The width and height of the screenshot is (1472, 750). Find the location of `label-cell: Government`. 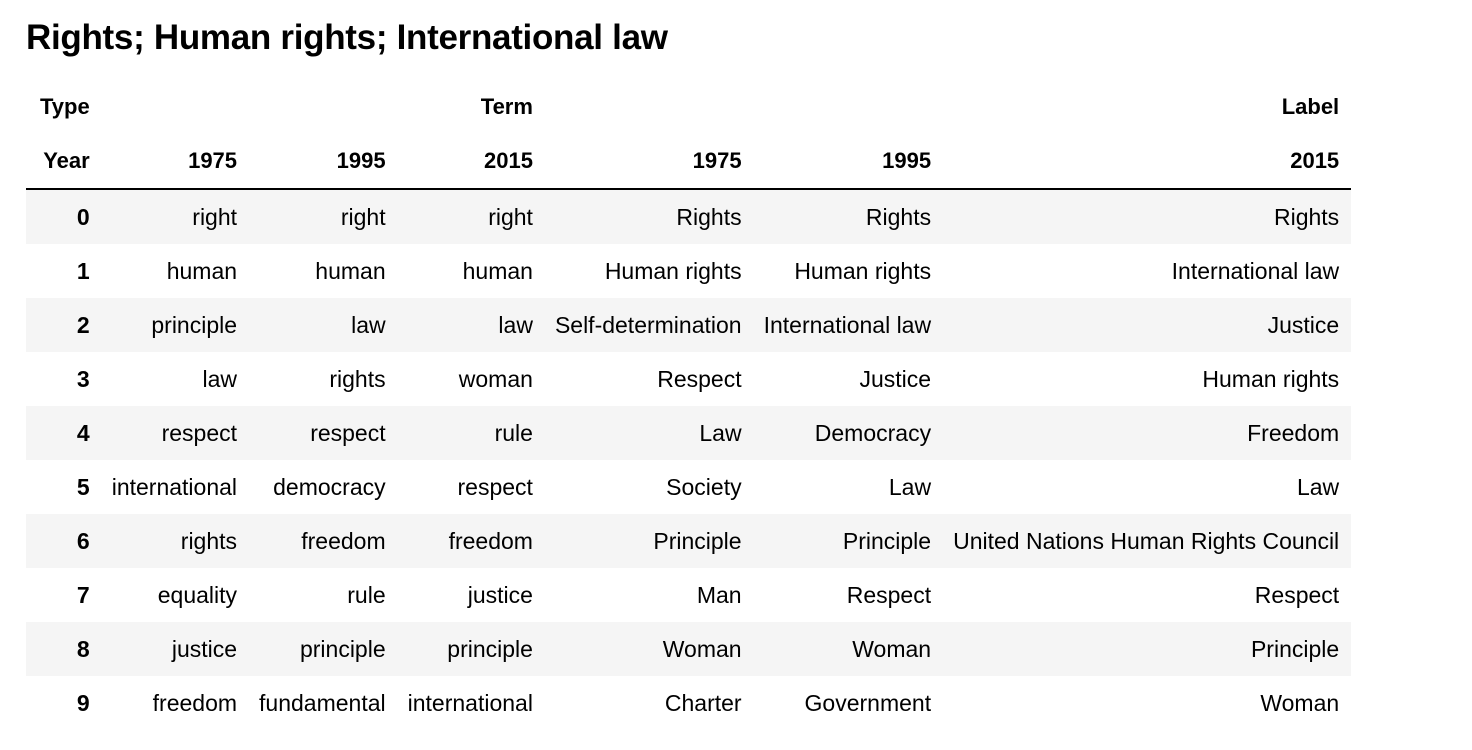

label-cell: Government is located at coordinates (836, 703).